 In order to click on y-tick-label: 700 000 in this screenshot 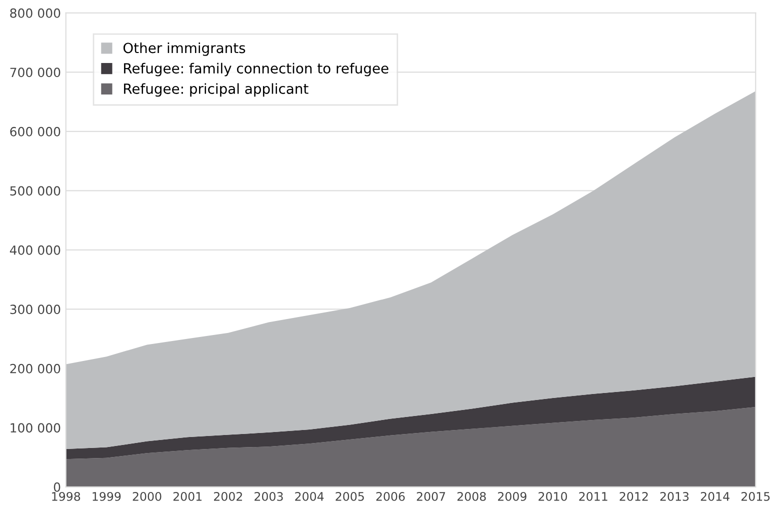, I will do `click(35, 73)`.